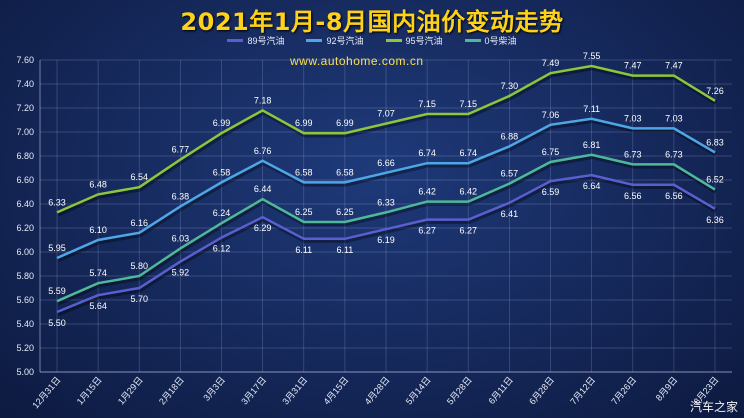 This screenshot has width=744, height=418. Describe the element at coordinates (386, 114) in the screenshot. I see `data-label: 7.07` at that location.